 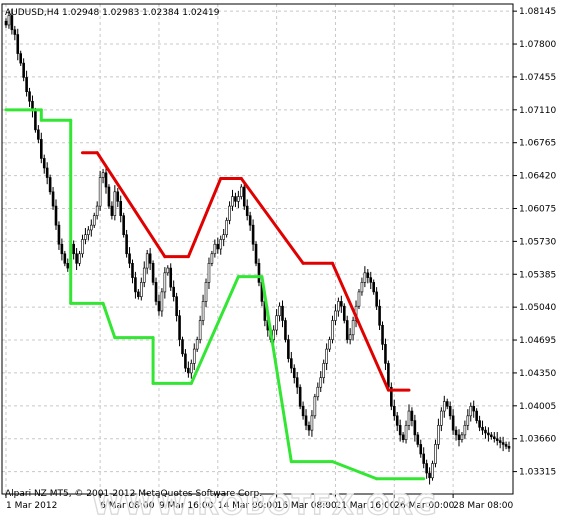 I want to click on x-tick-label: 26 Mar 00:00, so click(x=424, y=506).